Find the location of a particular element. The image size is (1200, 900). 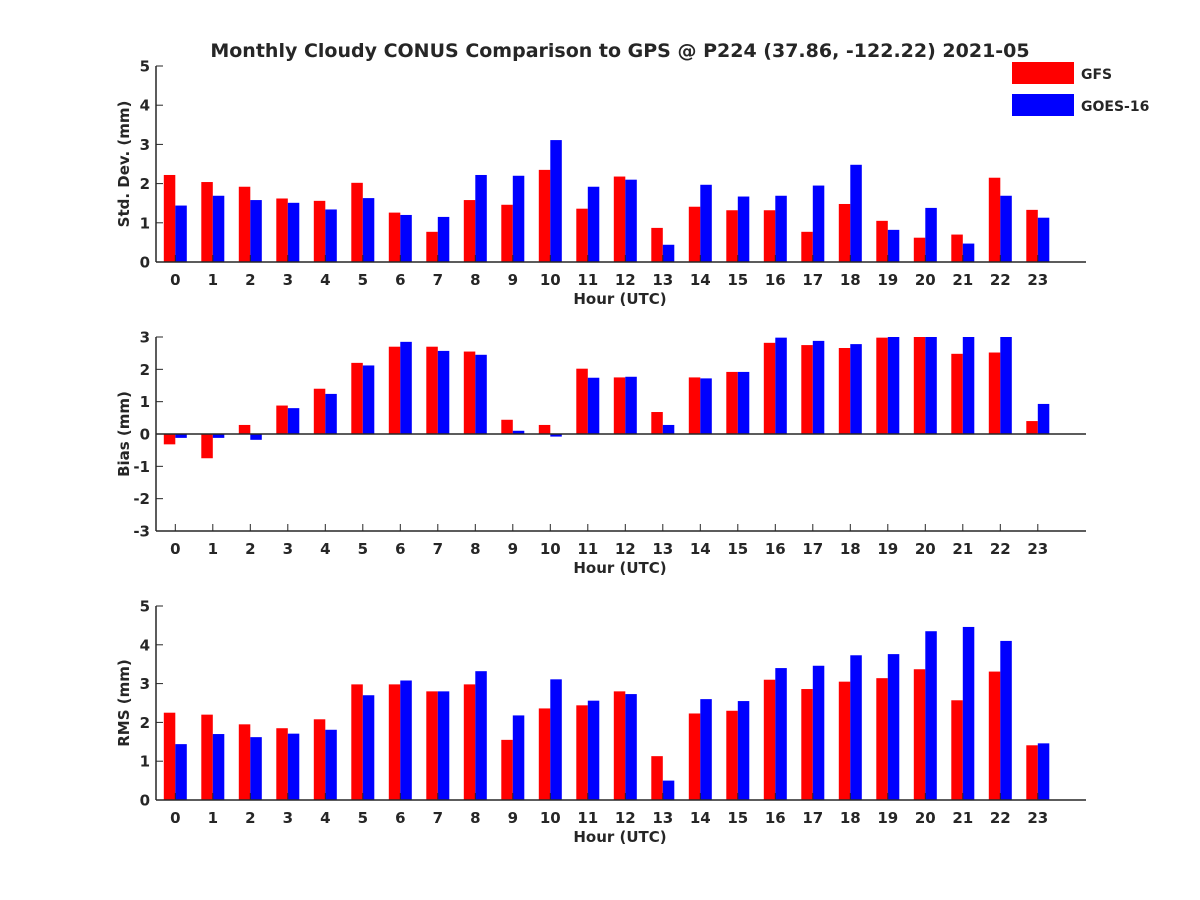

legend-swatch-goes16 is located at coordinates (1043, 105).